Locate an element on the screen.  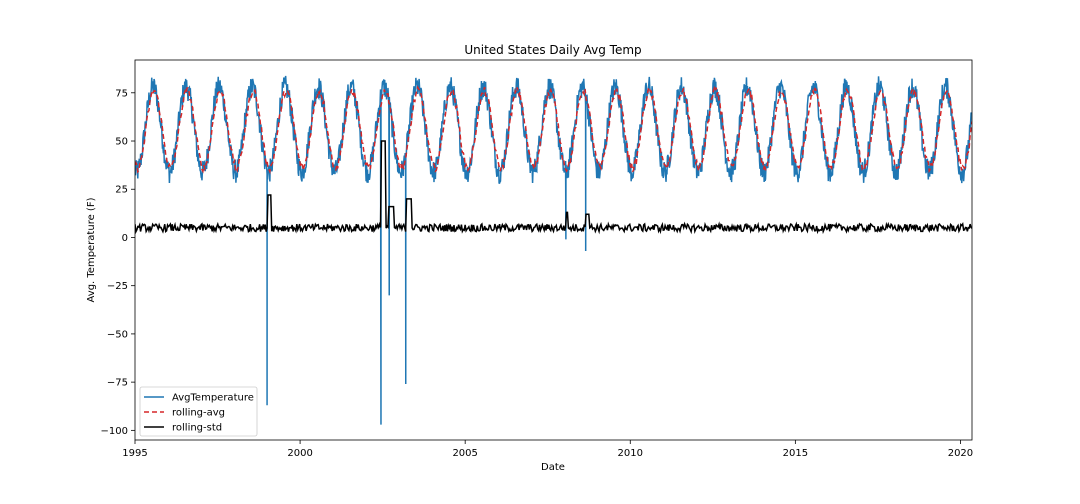
y-tick-label: 75 is located at coordinates (121, 93).